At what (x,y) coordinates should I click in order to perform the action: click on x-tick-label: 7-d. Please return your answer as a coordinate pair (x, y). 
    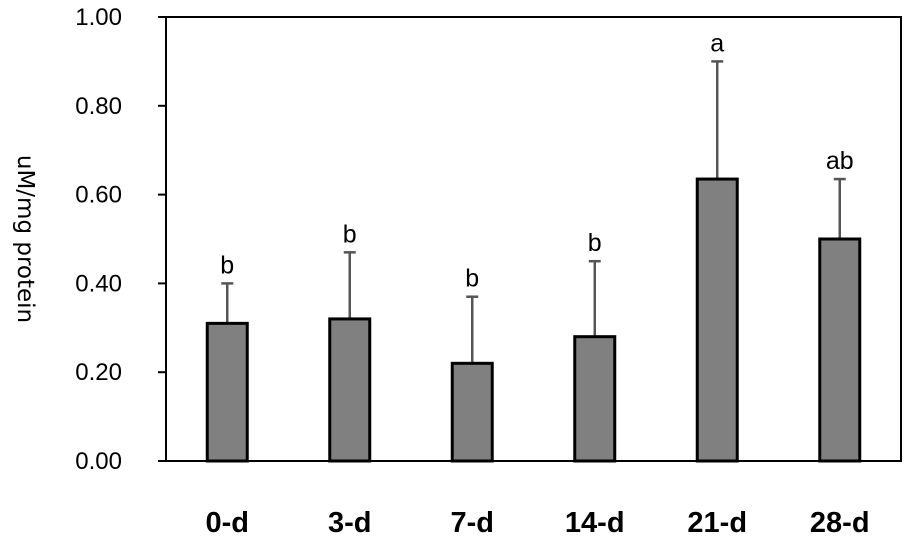
    Looking at the image, I should click on (473, 522).